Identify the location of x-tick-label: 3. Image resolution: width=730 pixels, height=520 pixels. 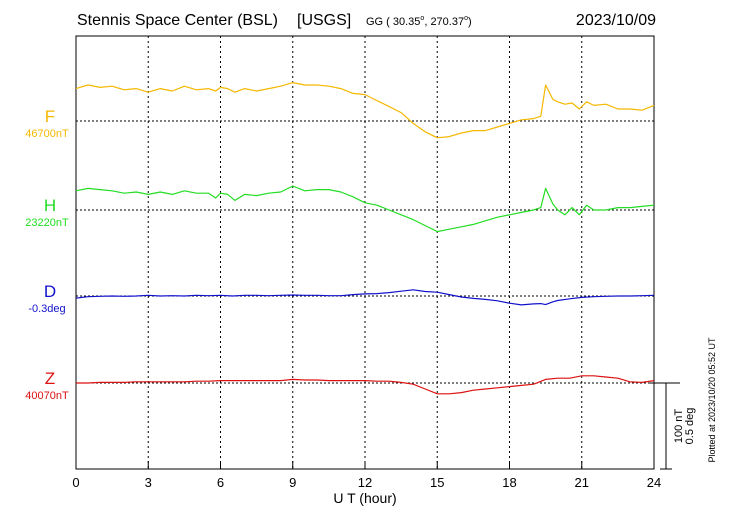
(148, 482).